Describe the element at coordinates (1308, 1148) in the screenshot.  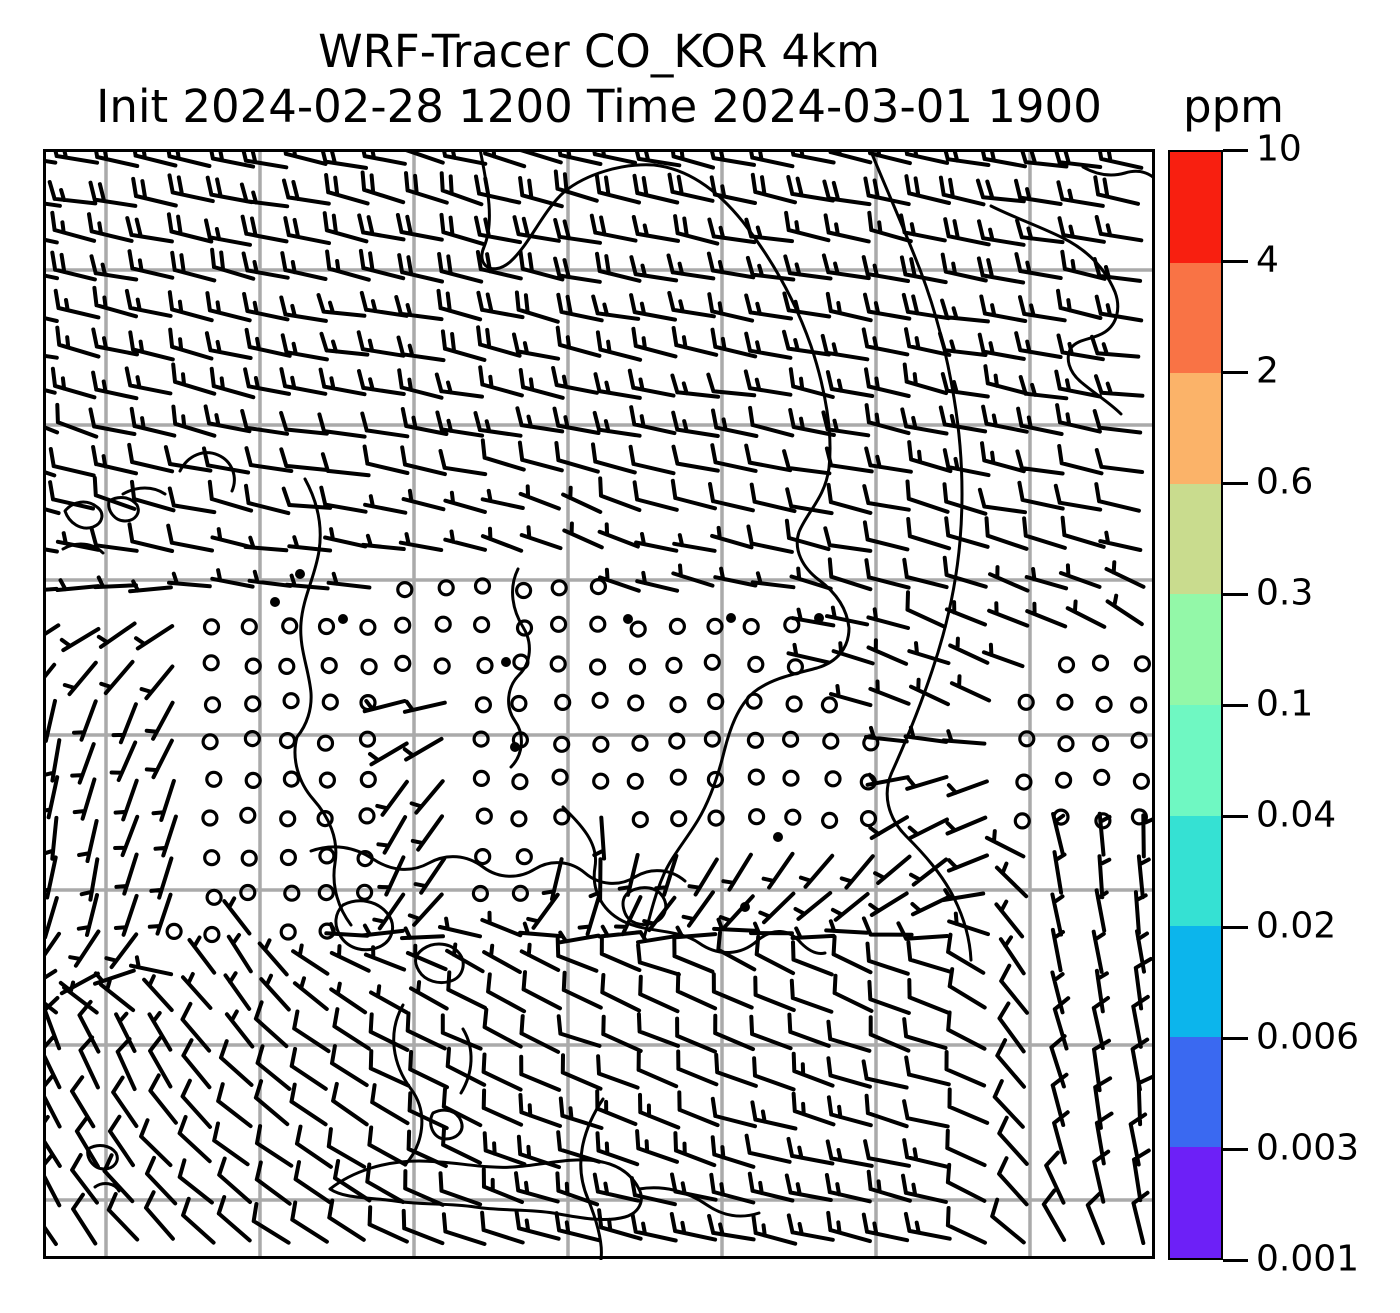
I see `colorbar-tick-label: 0.003` at that location.